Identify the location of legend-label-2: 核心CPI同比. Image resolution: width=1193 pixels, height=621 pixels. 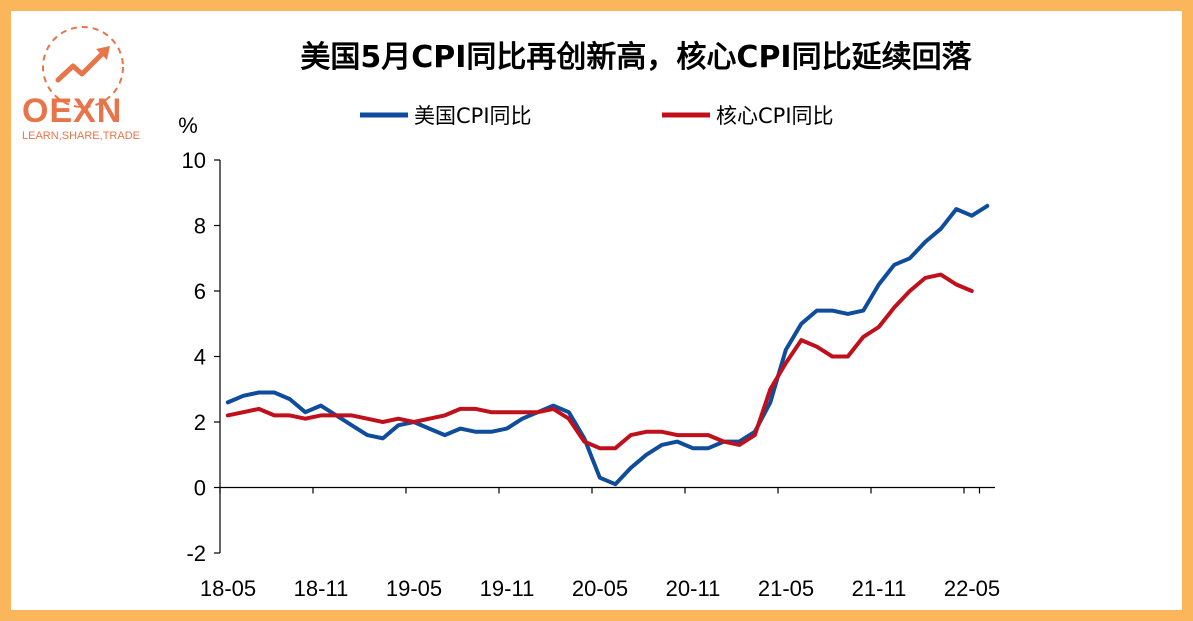
(775, 116).